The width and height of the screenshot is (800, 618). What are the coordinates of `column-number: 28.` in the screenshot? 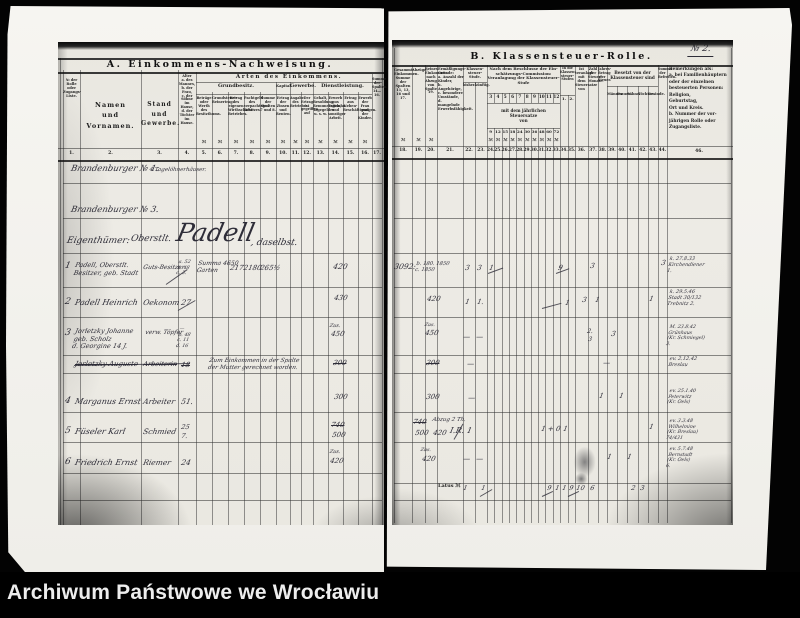 It's located at (520, 150).